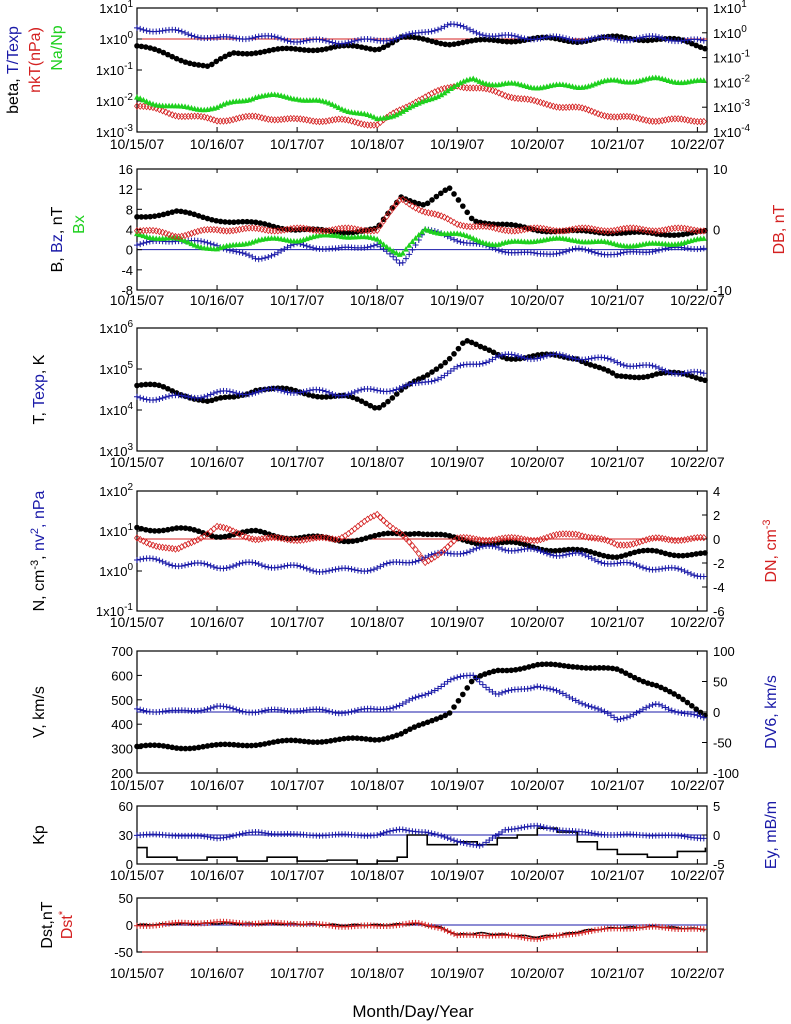 The height and width of the screenshot is (1024, 791). I want to click on y2-tick-label: 50, so click(720, 682).